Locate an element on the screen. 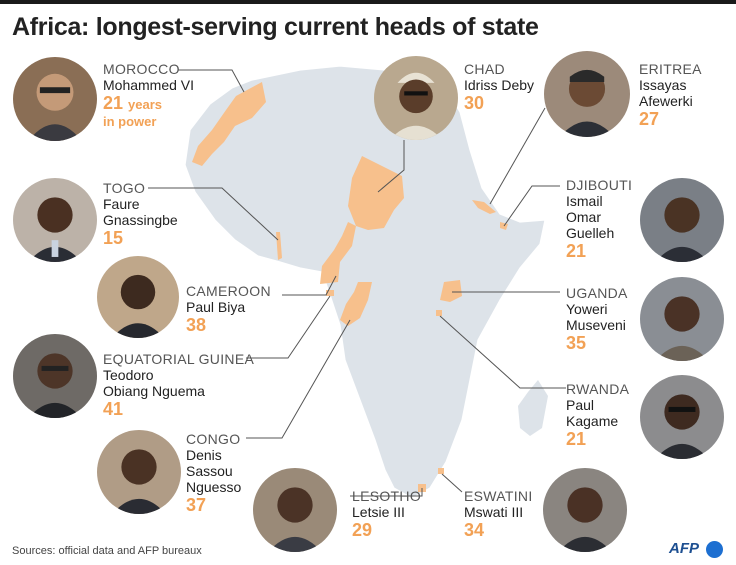 Image resolution: width=736 pixels, height=565 pixels. leader-line-congo is located at coordinates (298, 379).